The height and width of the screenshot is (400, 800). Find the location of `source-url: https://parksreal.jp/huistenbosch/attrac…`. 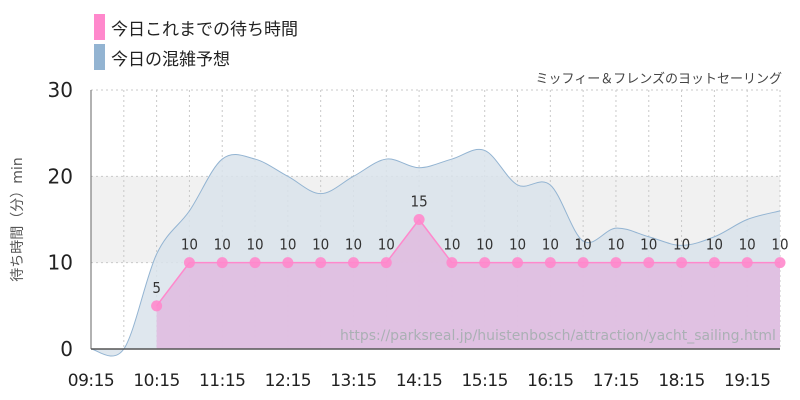

source-url: https://parksreal.jp/huistenbosch/attrac… is located at coordinates (558, 336).